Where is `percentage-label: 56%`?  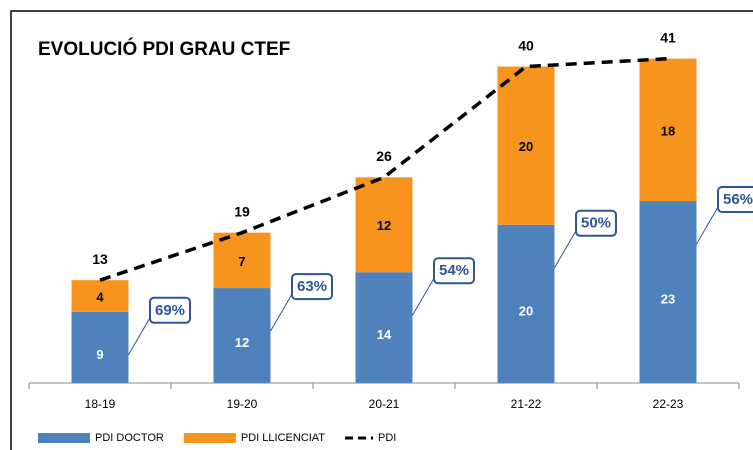 percentage-label: 56% is located at coordinates (738, 199).